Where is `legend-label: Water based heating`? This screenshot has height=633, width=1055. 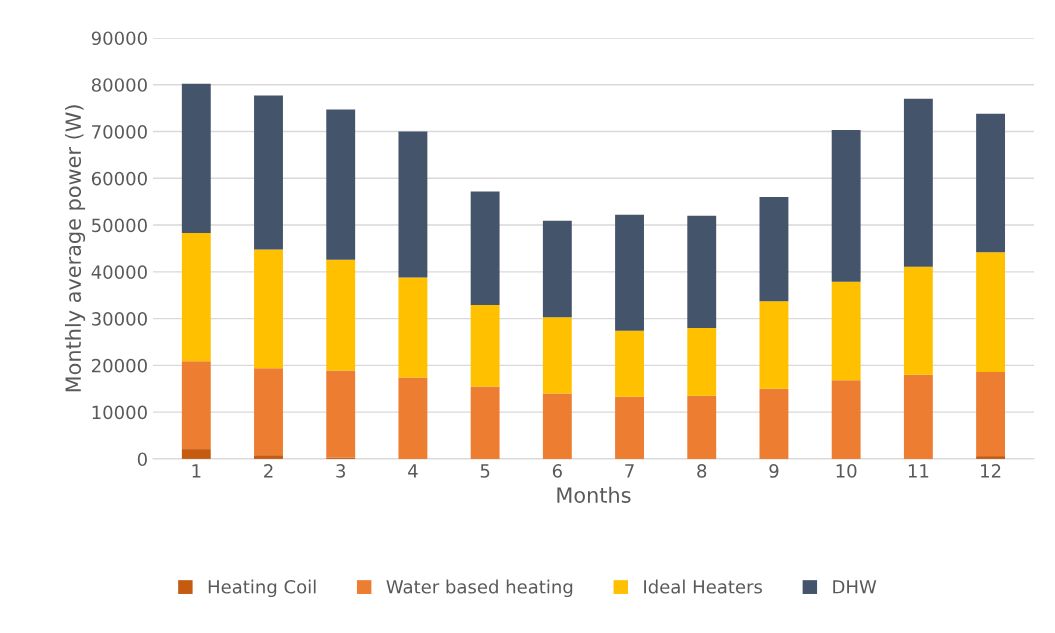 legend-label: Water based heating is located at coordinates (479, 588).